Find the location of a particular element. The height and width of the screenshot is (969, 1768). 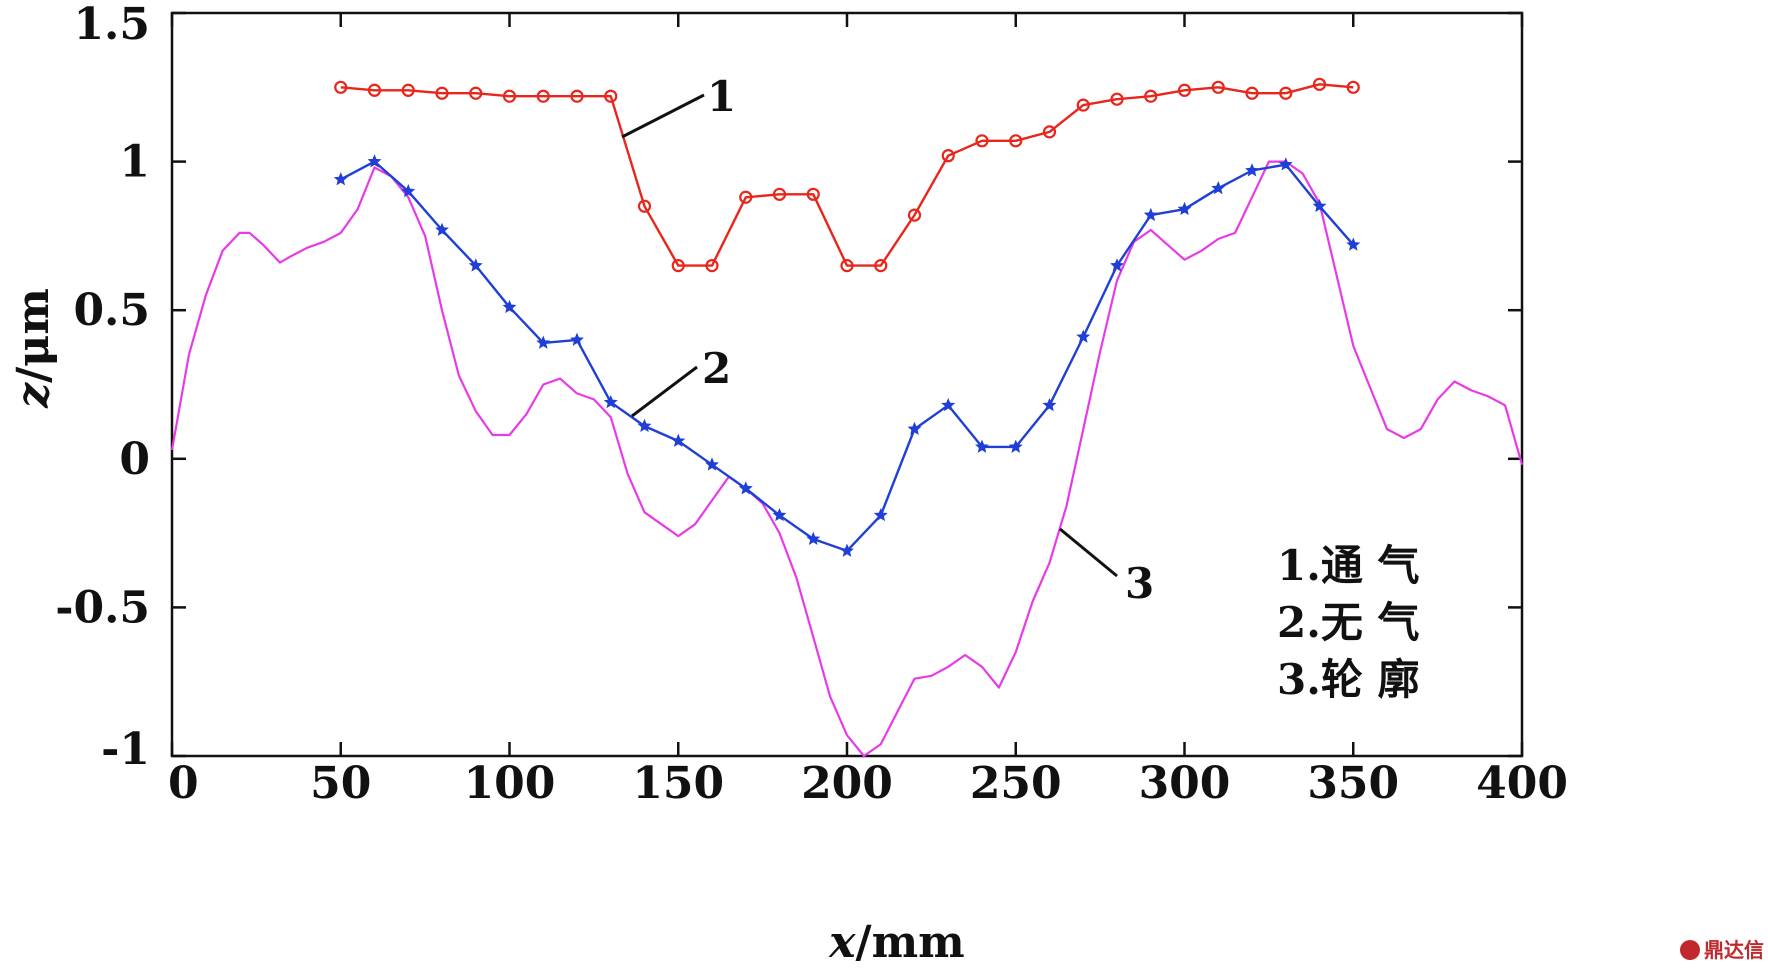

callout-3-label: 3 is located at coordinates (1139, 583).